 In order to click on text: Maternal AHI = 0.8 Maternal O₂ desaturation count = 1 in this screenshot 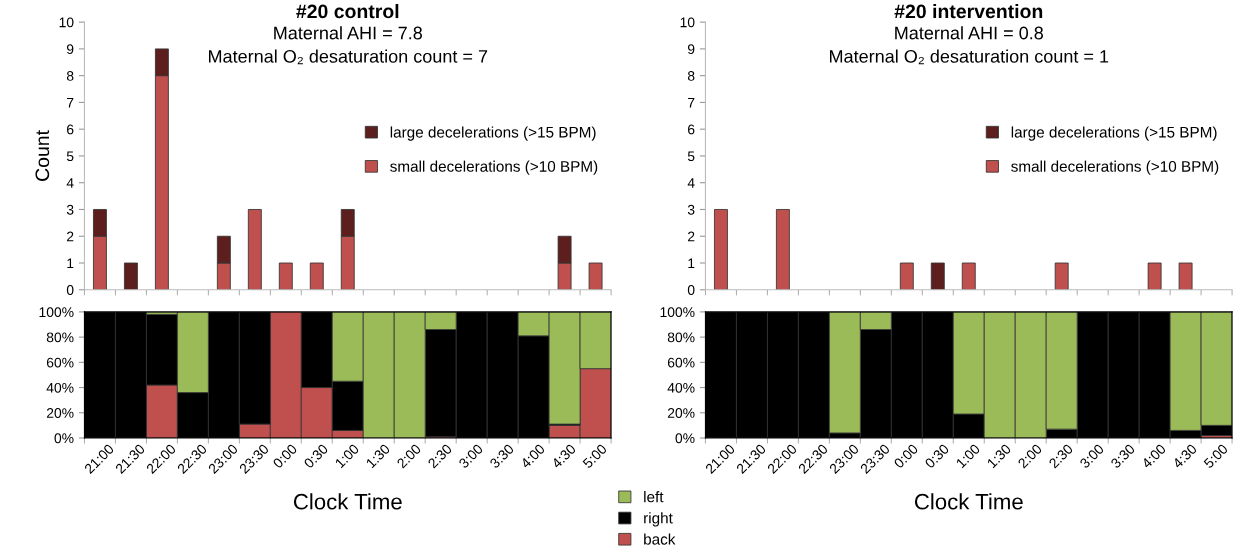, I will do `click(969, 45)`.